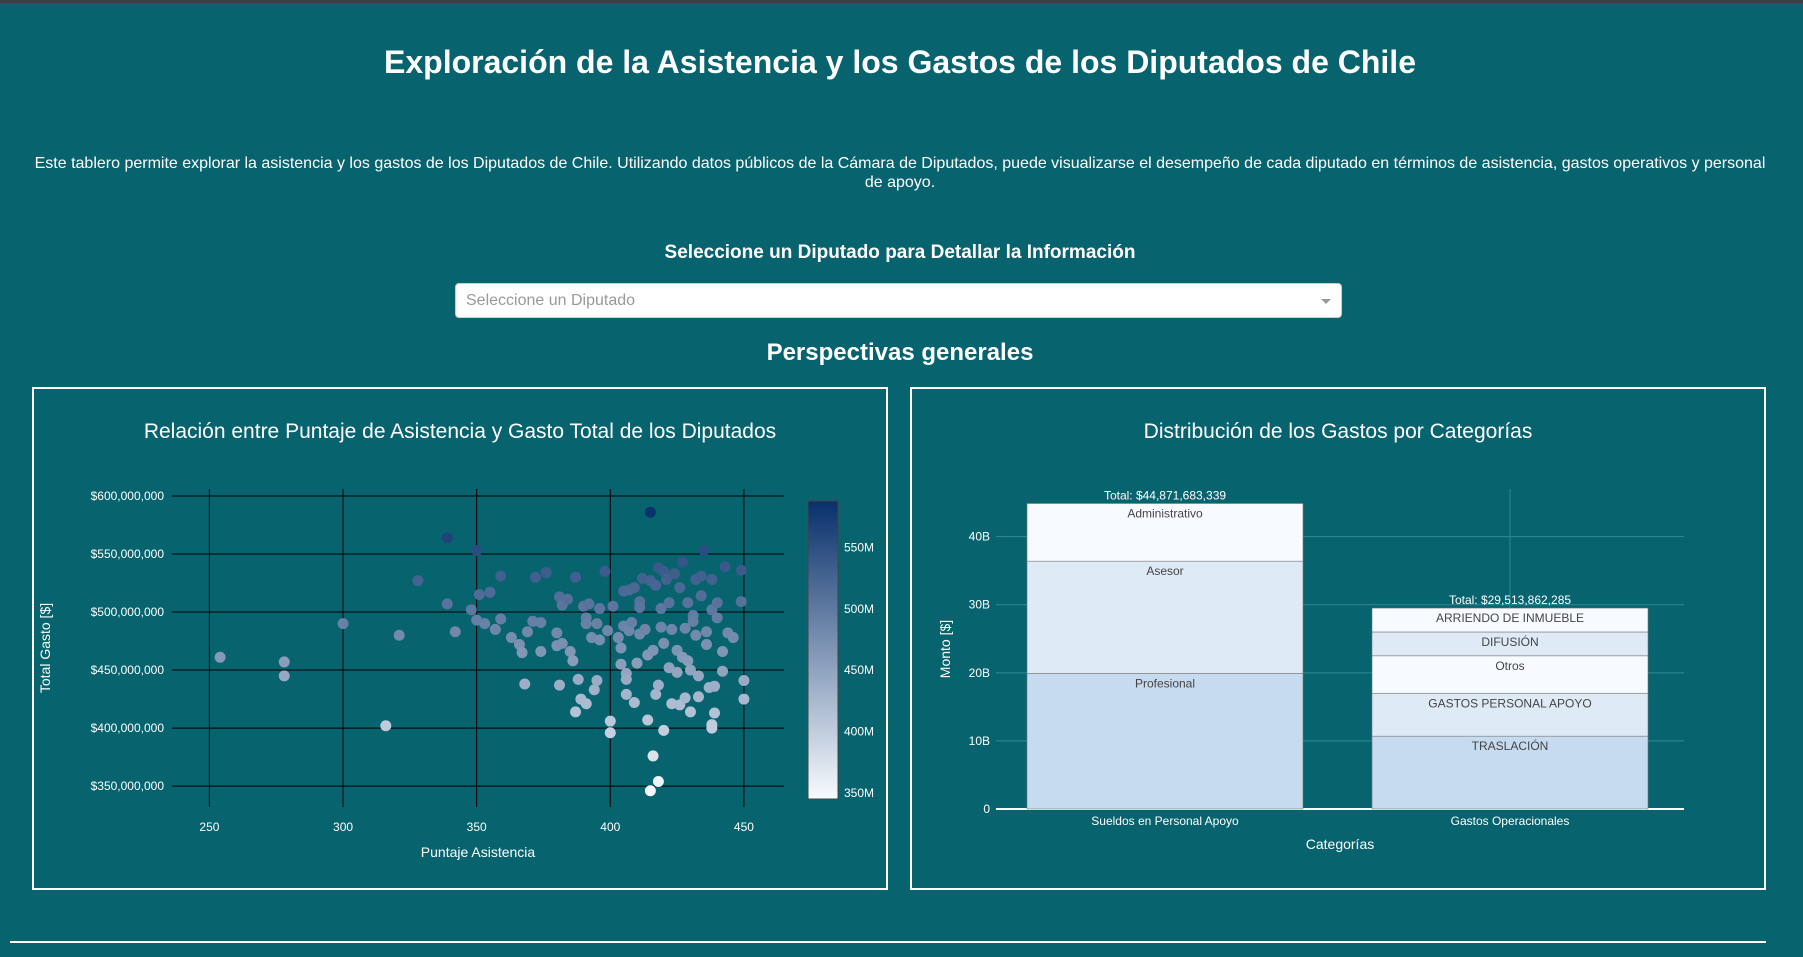  What do you see at coordinates (859, 548) in the screenshot?
I see `colorbar-tick-label: 550M` at bounding box center [859, 548].